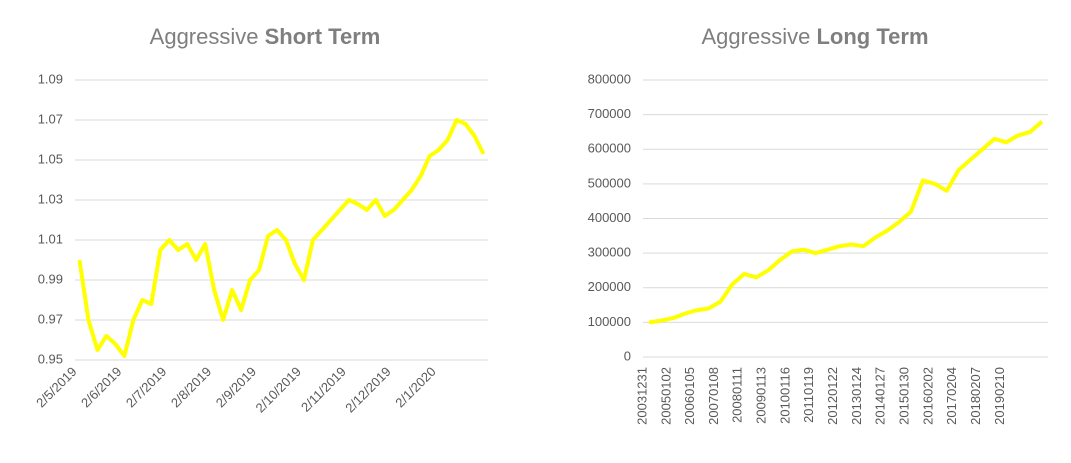 This screenshot has height=463, width=1071. Describe the element at coordinates (50, 118) in the screenshot. I see `y-tick-label: 1.07` at that location.